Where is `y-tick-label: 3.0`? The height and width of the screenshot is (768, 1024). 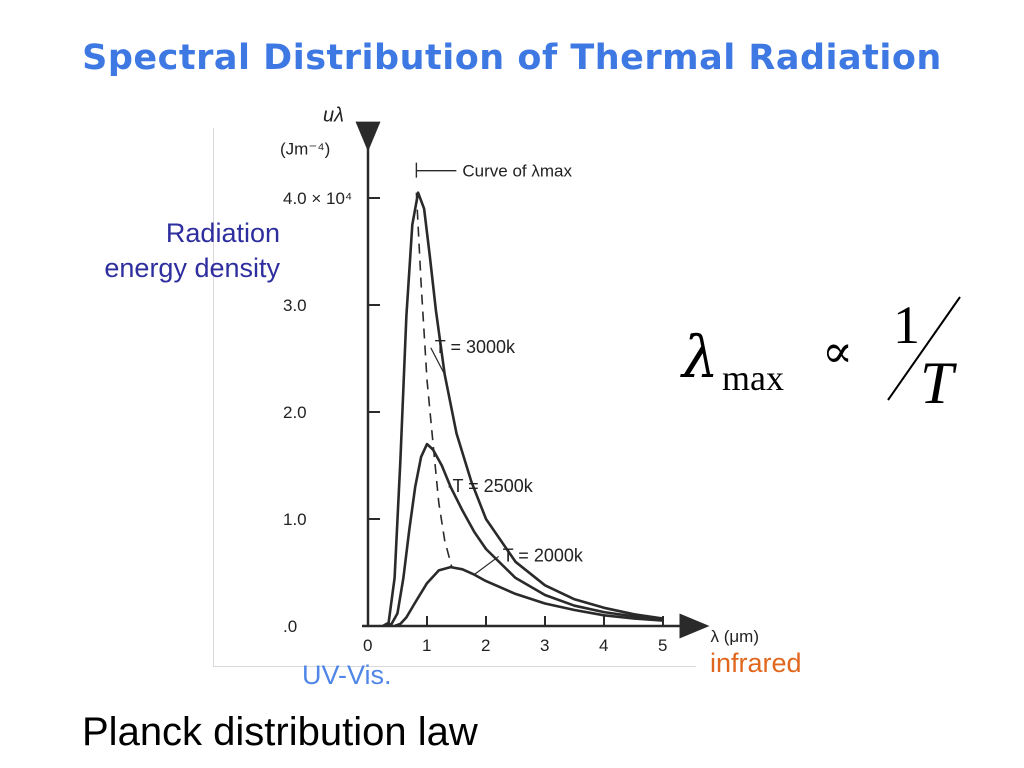 y-tick-label: 3.0 is located at coordinates (295, 305).